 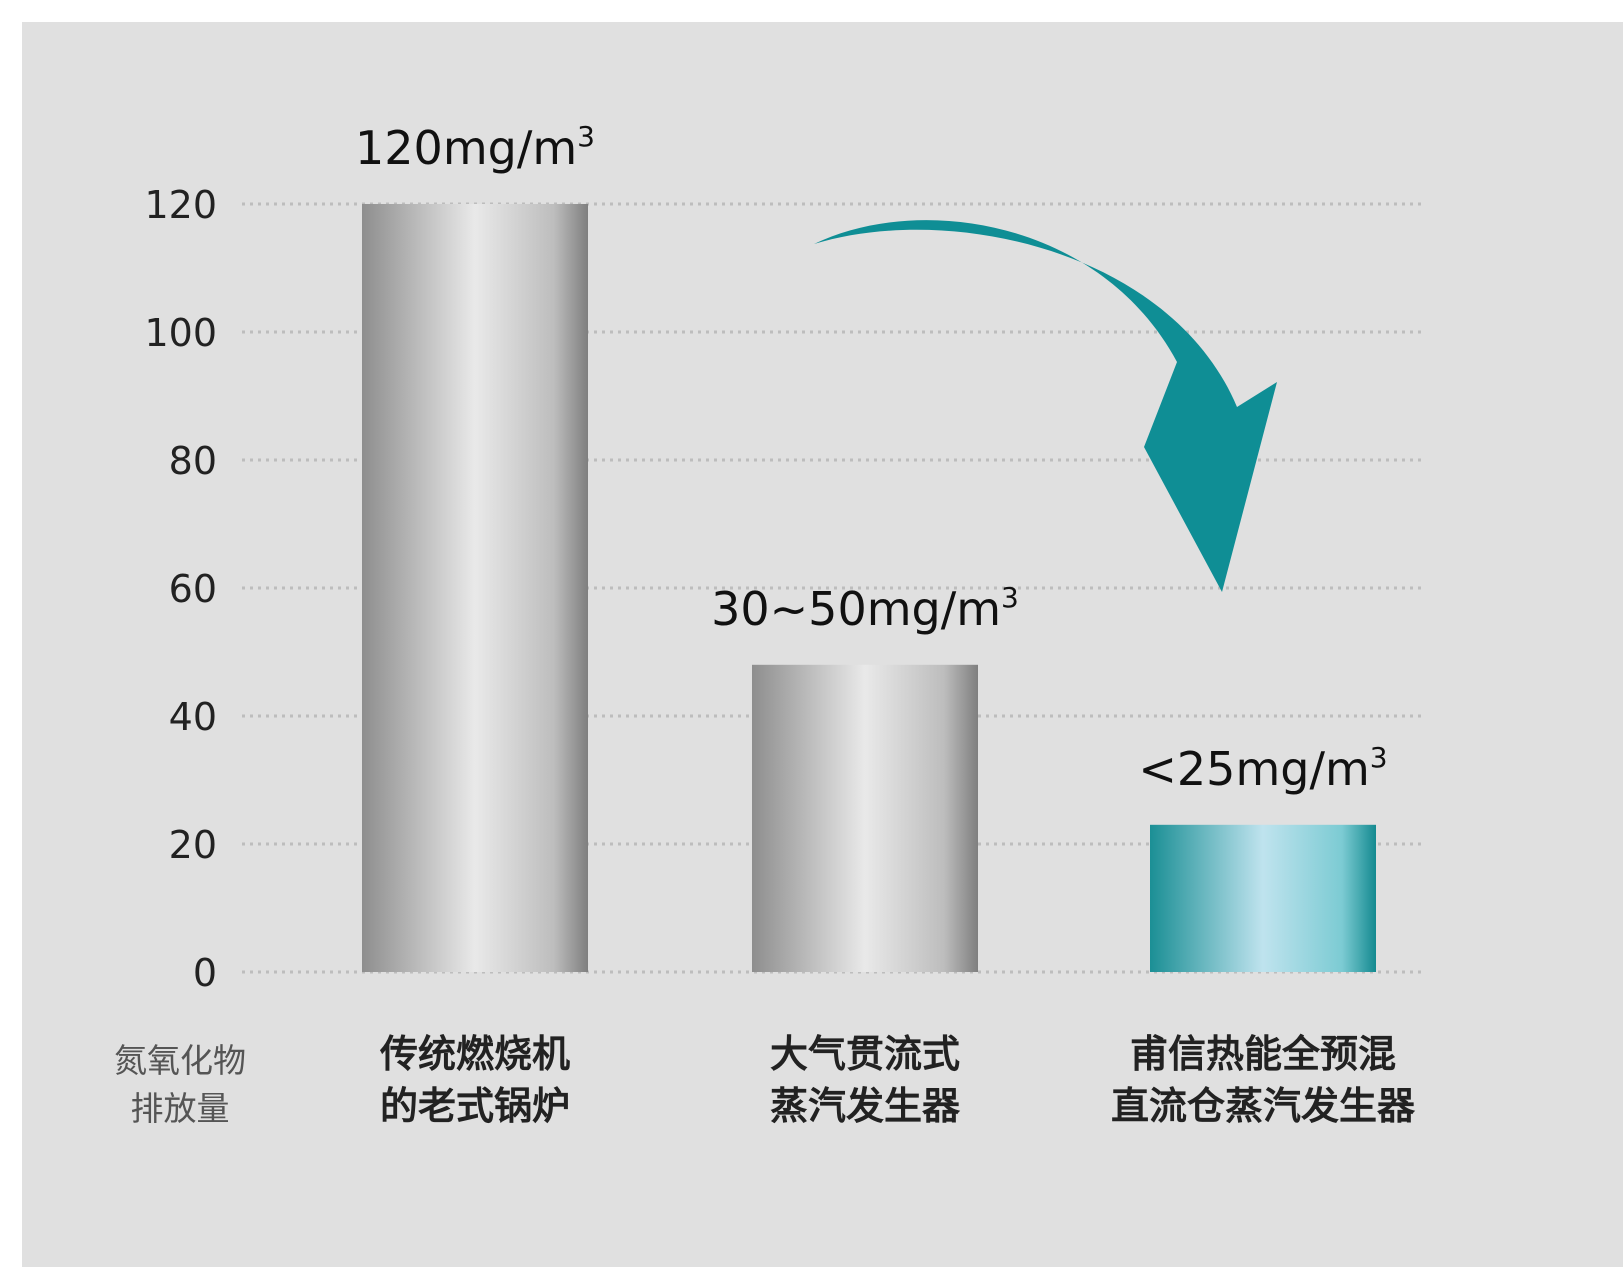 What do you see at coordinates (475, 1106) in the screenshot?
I see `x-tick-label: 的老式锅炉` at bounding box center [475, 1106].